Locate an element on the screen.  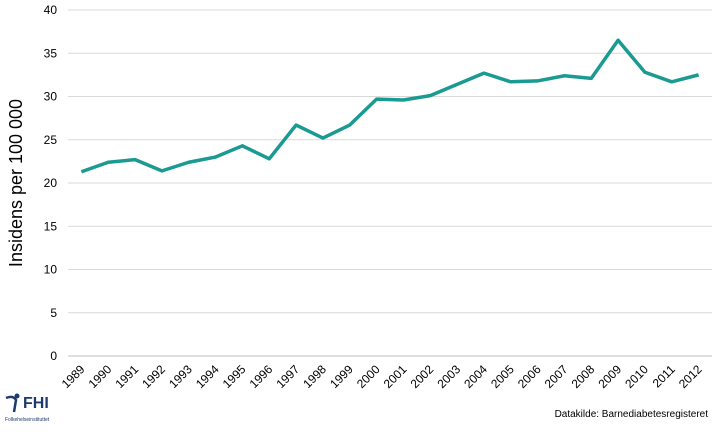
x-tick-label: 2012 is located at coordinates (690, 376).